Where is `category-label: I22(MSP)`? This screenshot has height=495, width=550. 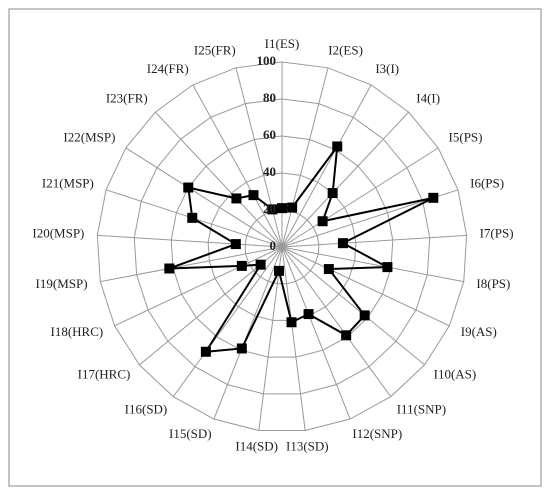
category-label: I22(MSP) is located at coordinates (89, 137).